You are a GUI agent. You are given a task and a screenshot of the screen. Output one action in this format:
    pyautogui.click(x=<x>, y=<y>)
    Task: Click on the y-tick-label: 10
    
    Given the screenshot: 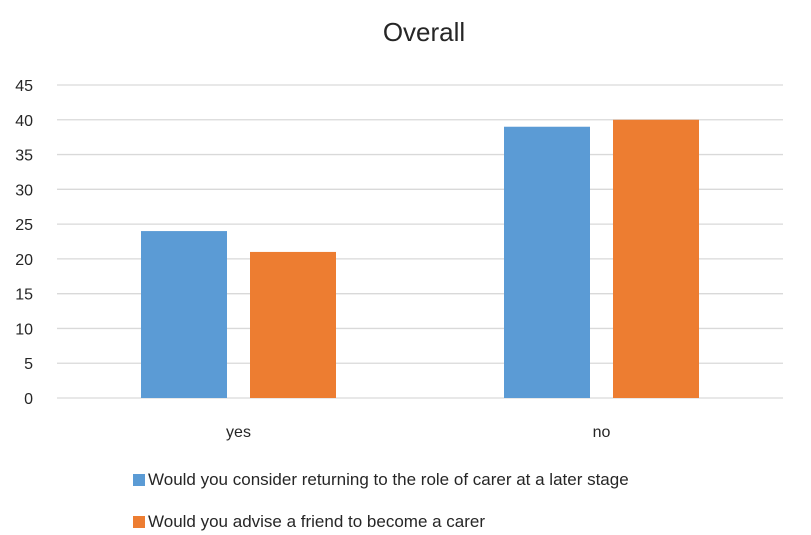 What is the action you would take?
    pyautogui.click(x=24, y=329)
    